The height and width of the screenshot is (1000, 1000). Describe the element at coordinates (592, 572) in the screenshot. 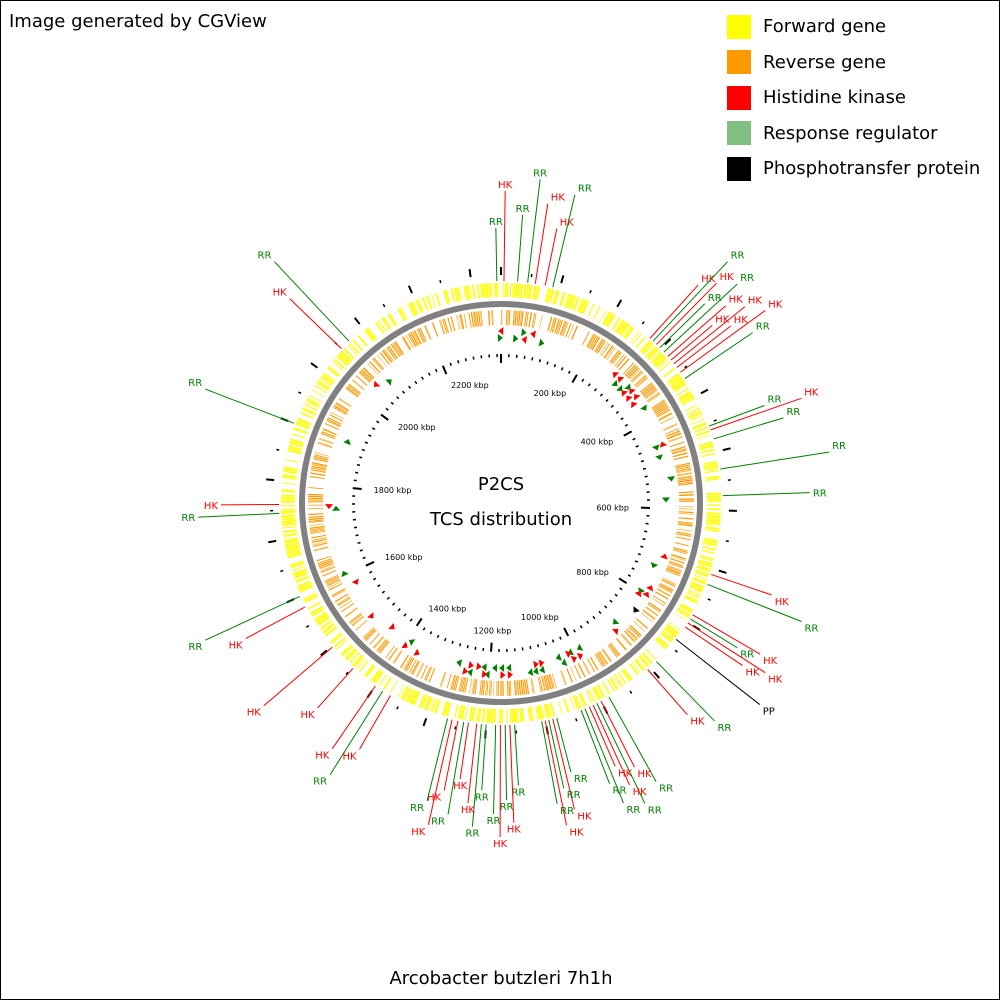

I see `ruler-label: 800 kbp` at that location.